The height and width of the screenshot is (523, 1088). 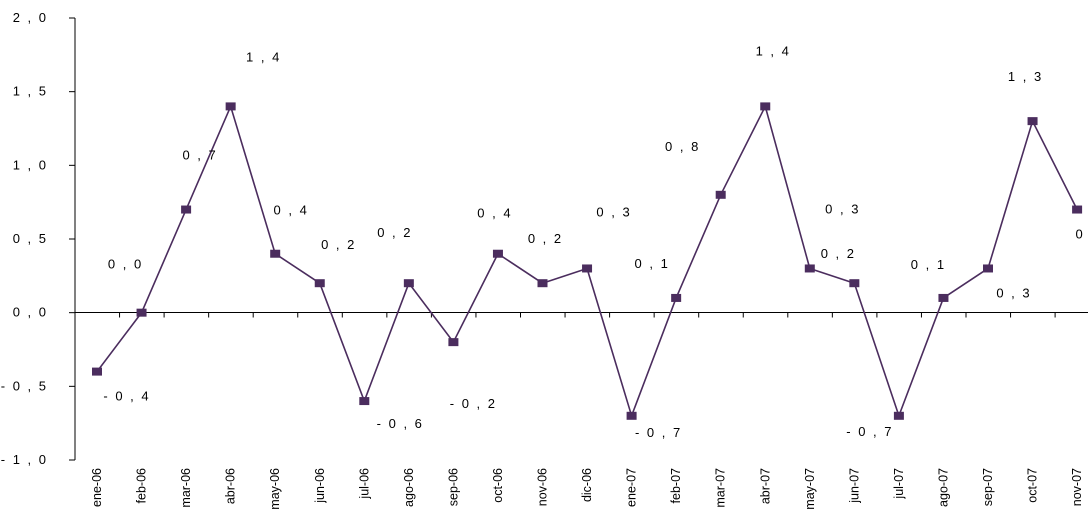 What do you see at coordinates (24, 385) in the screenshot?
I see `y-tick-label: - 0 , 5` at bounding box center [24, 385].